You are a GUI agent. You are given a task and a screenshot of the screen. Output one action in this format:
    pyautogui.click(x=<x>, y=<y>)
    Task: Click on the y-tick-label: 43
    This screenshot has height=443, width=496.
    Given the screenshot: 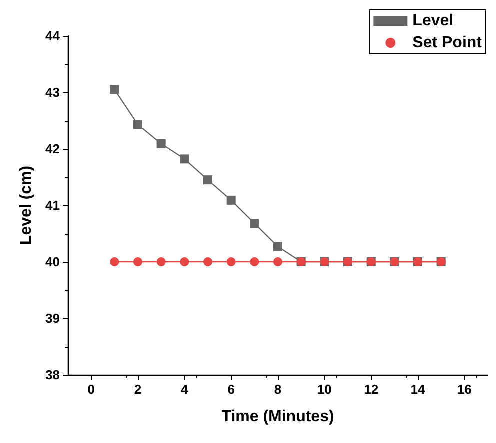 What is the action you would take?
    pyautogui.click(x=53, y=92)
    